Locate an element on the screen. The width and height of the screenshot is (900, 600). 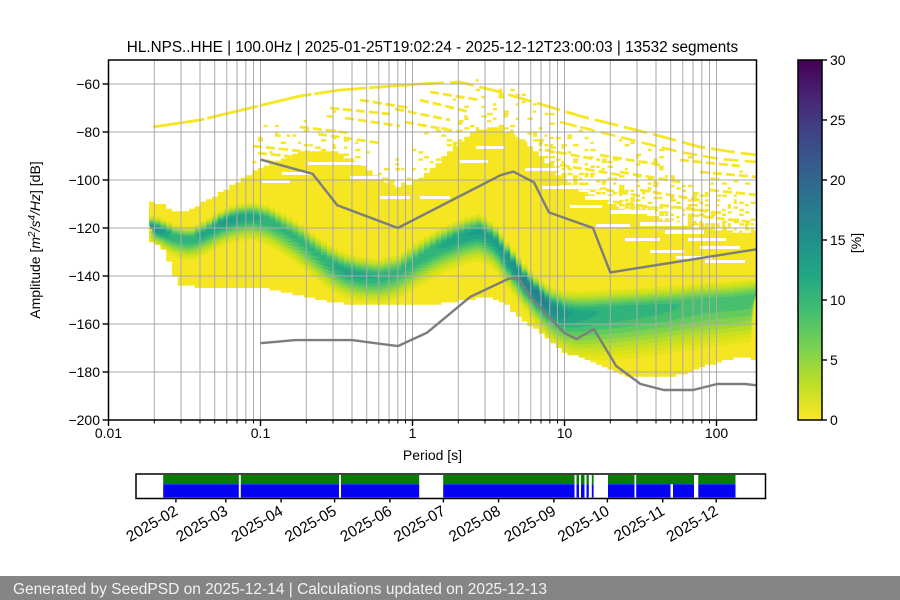
svg-text: −100 is located at coordinates (84, 180).